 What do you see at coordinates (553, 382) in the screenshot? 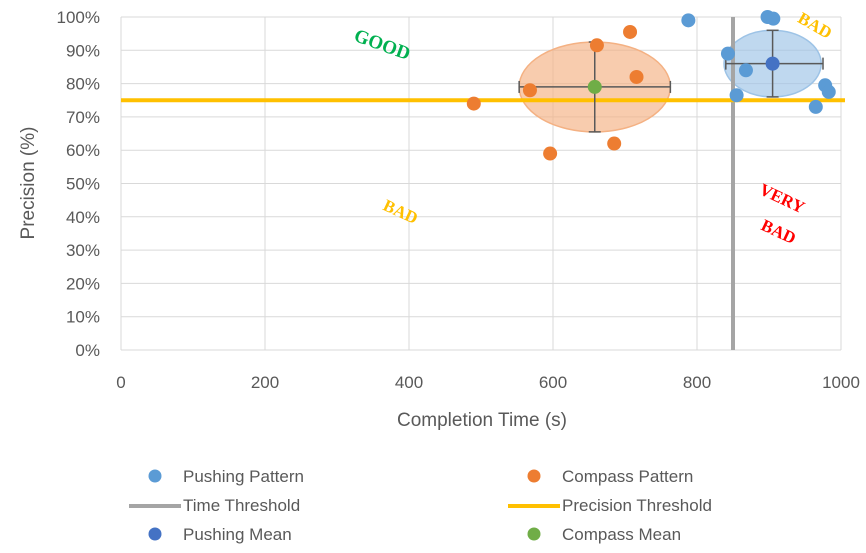
I see `x-tick-label: 600` at bounding box center [553, 382].